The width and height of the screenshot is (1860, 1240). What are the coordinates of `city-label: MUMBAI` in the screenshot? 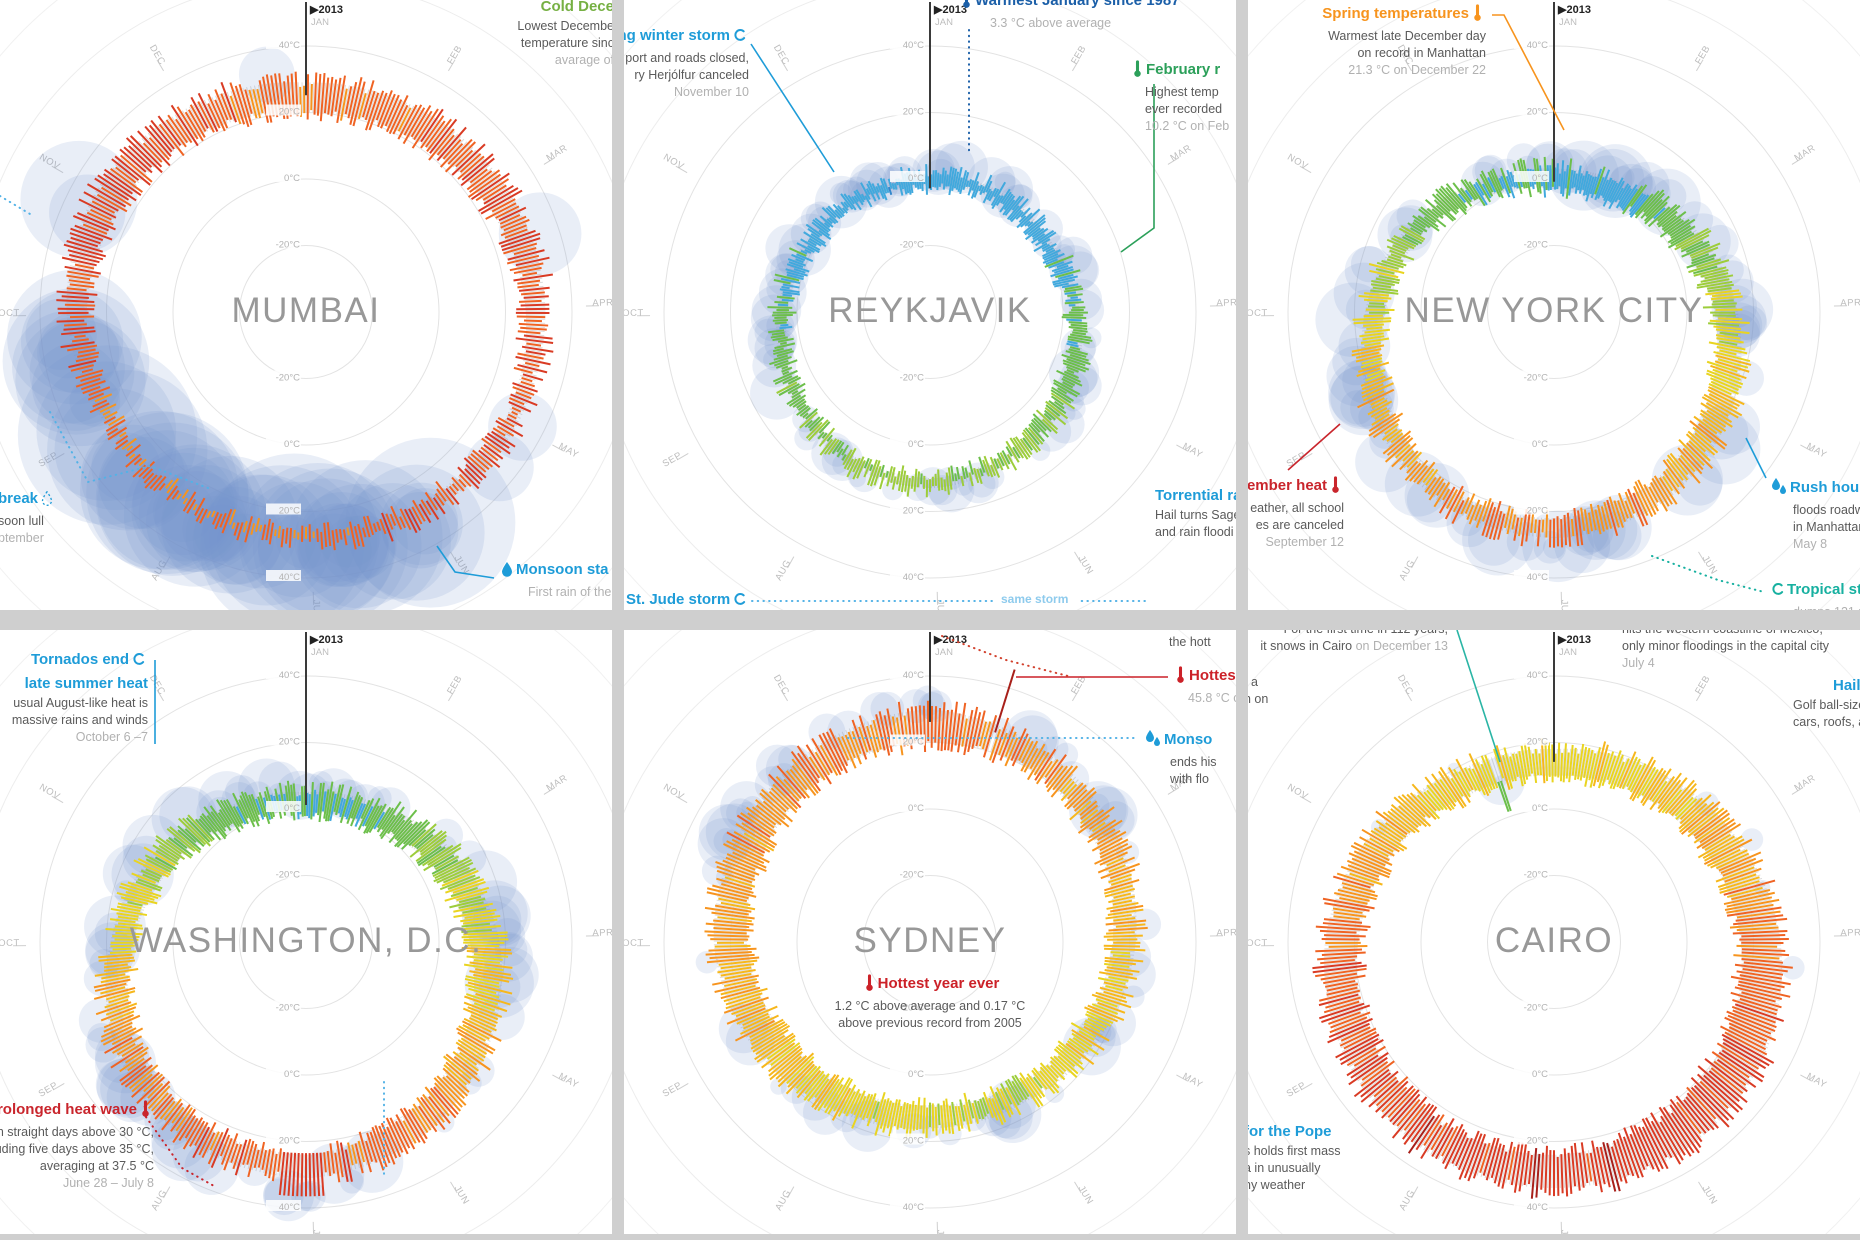 It's located at (306, 310).